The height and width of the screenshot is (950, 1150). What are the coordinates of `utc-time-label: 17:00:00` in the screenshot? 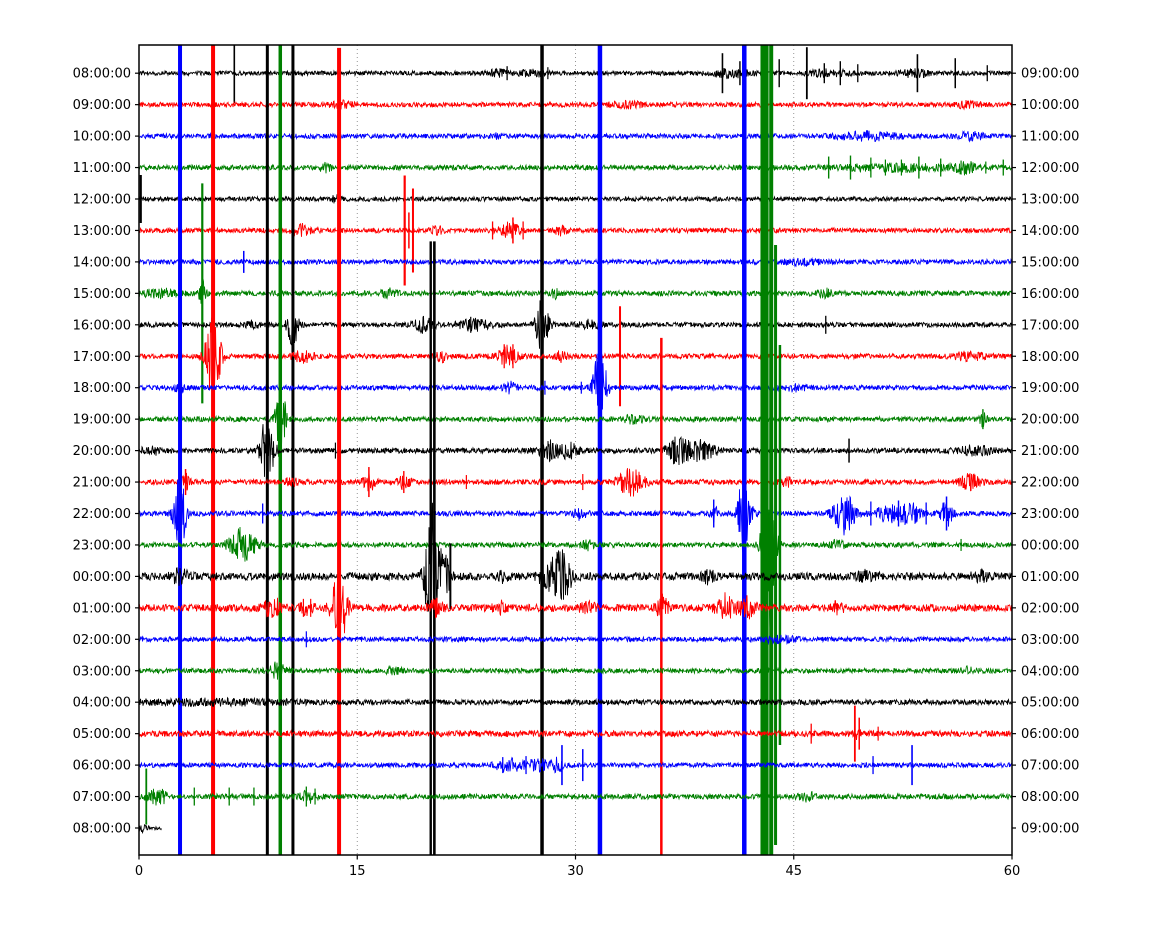 It's located at (102, 357).